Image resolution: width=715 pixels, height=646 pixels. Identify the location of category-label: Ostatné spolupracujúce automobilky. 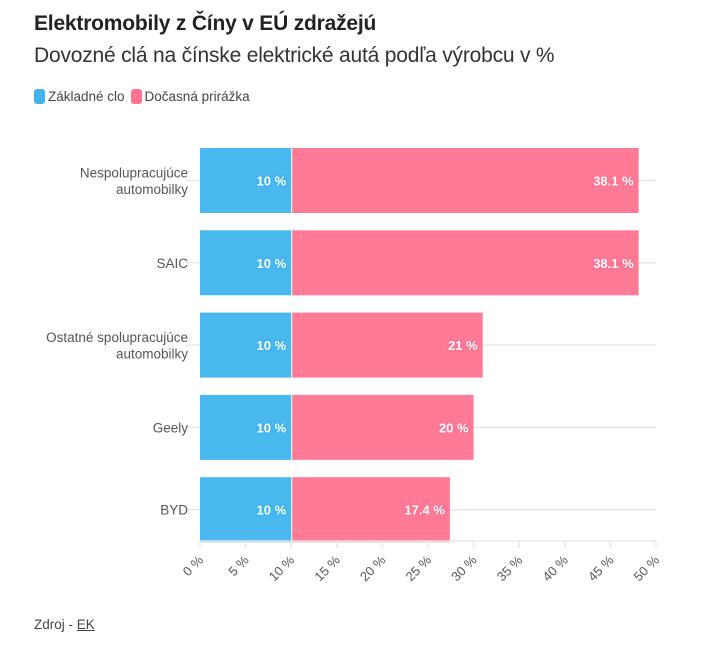
(117, 346).